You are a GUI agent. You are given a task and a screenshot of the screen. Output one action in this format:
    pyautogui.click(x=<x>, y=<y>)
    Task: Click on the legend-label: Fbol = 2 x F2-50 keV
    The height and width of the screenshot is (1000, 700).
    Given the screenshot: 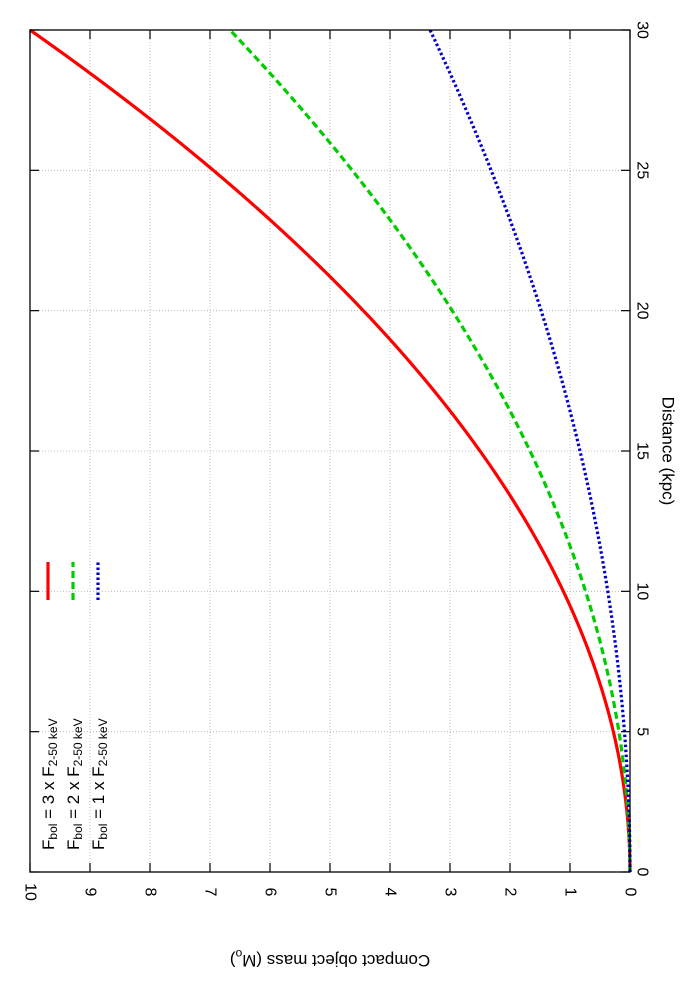 What is the action you would take?
    pyautogui.click(x=75, y=784)
    